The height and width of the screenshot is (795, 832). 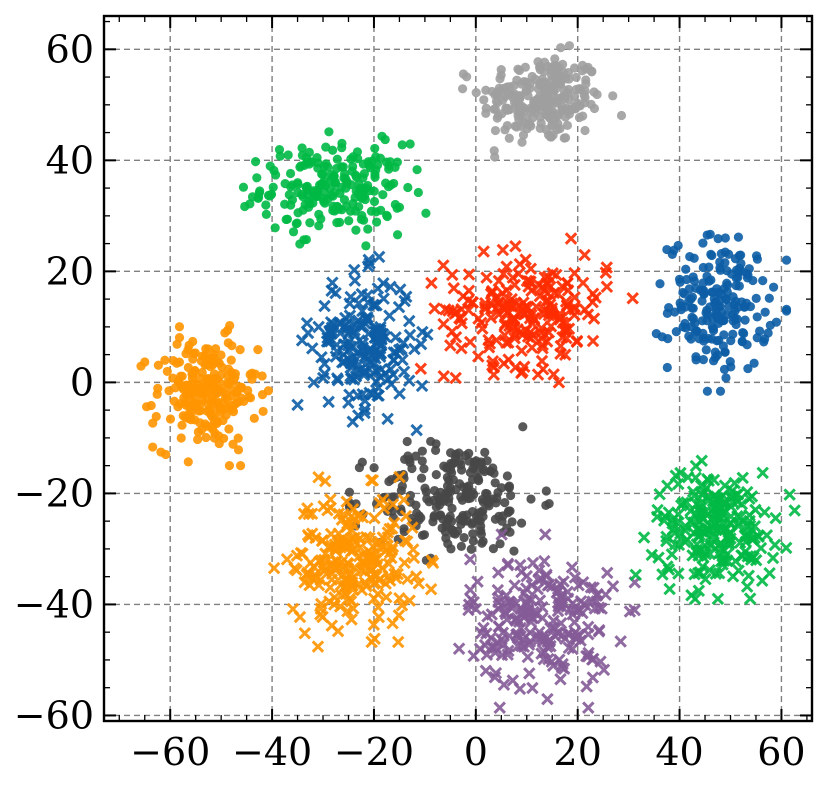 I want to click on cluster-blue-cross, so click(x=362, y=343).